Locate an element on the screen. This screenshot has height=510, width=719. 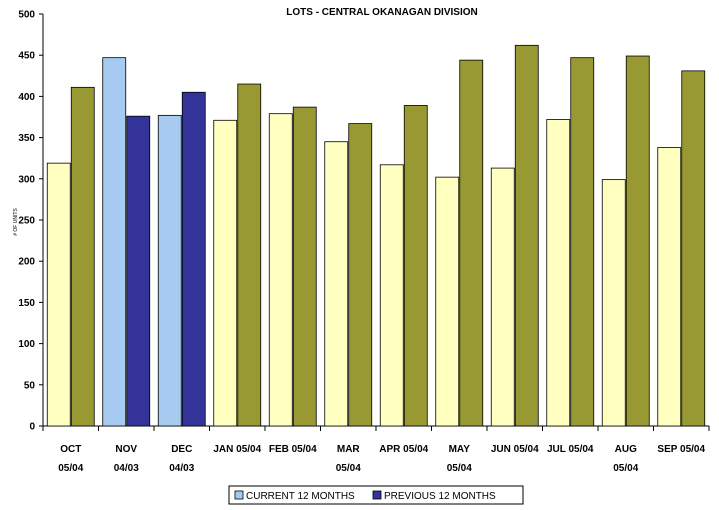
x-category-label: NOV is located at coordinates (126, 449).